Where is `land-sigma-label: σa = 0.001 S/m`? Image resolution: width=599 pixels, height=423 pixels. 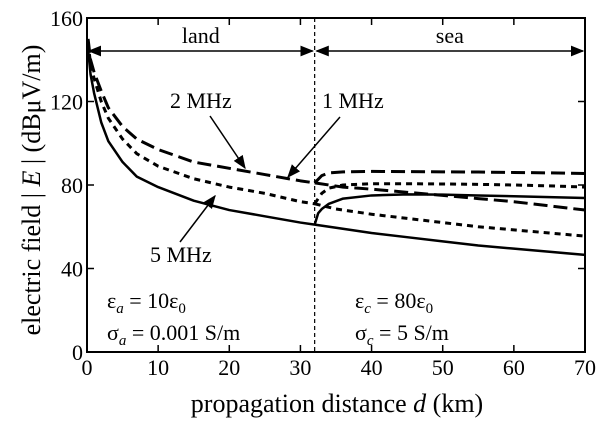 land-sigma-label: σa = 0.001 S/m is located at coordinates (173, 334).